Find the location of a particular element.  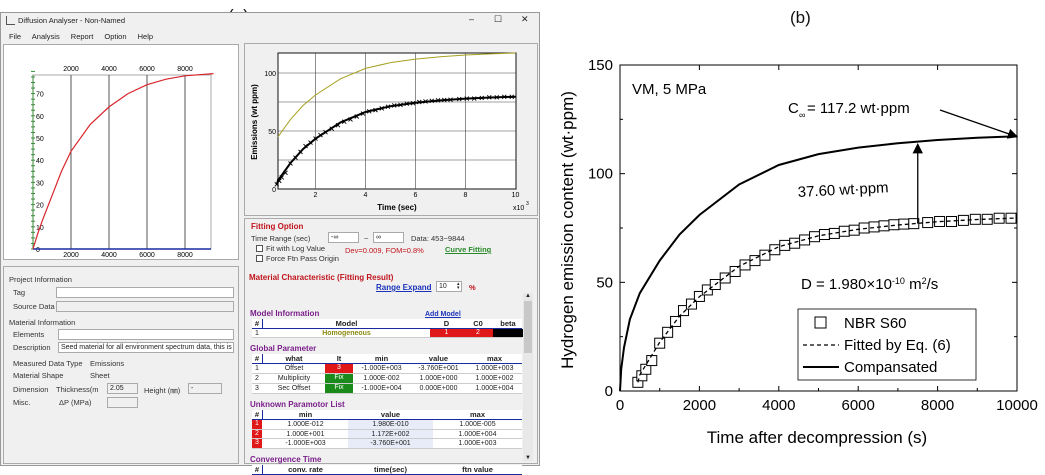

menu-file: File is located at coordinates (15, 36).